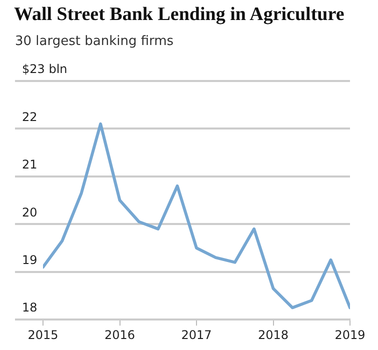  What do you see at coordinates (30, 307) in the screenshot?
I see `y-tick-label: 18` at bounding box center [30, 307].